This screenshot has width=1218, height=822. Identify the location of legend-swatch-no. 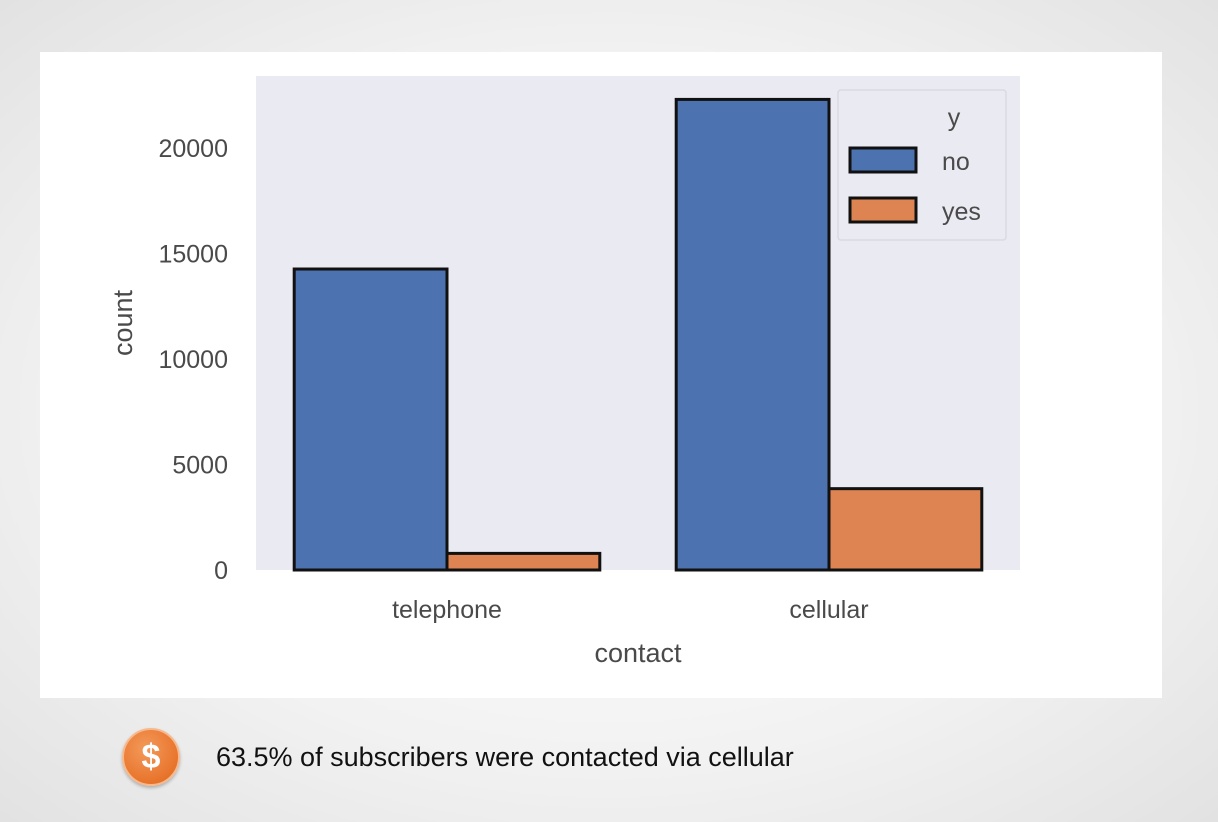
(883, 160).